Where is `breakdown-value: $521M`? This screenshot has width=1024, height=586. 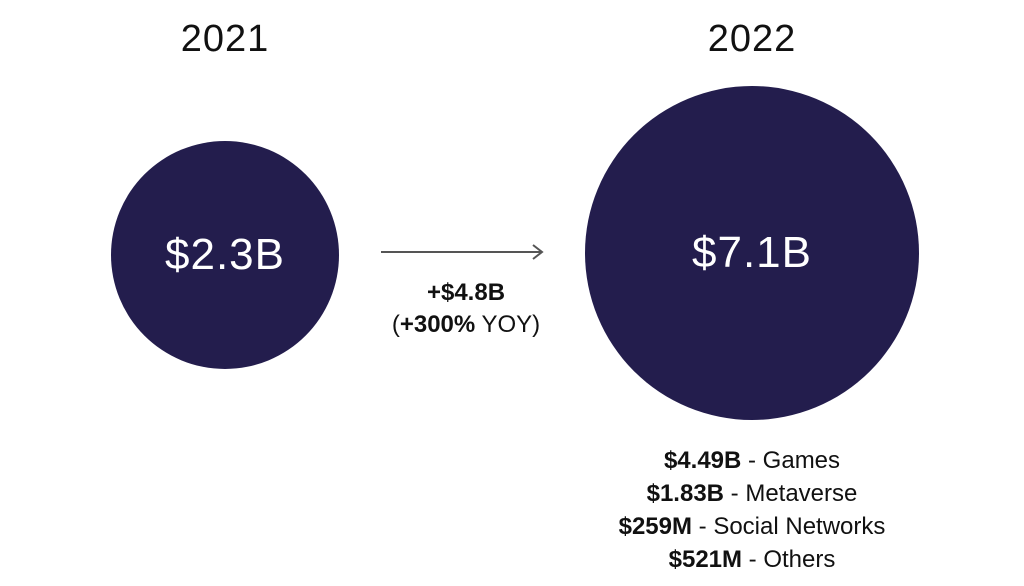
breakdown-value: $521M is located at coordinates (705, 559).